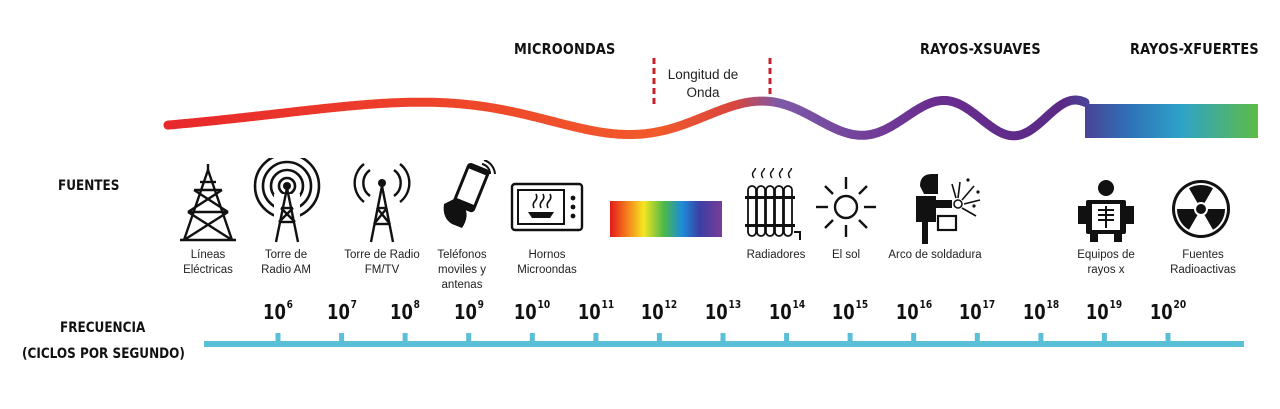 This screenshot has width=1280, height=409. Describe the element at coordinates (287, 201) in the screenshot. I see `am-radio-tower-icon` at that location.